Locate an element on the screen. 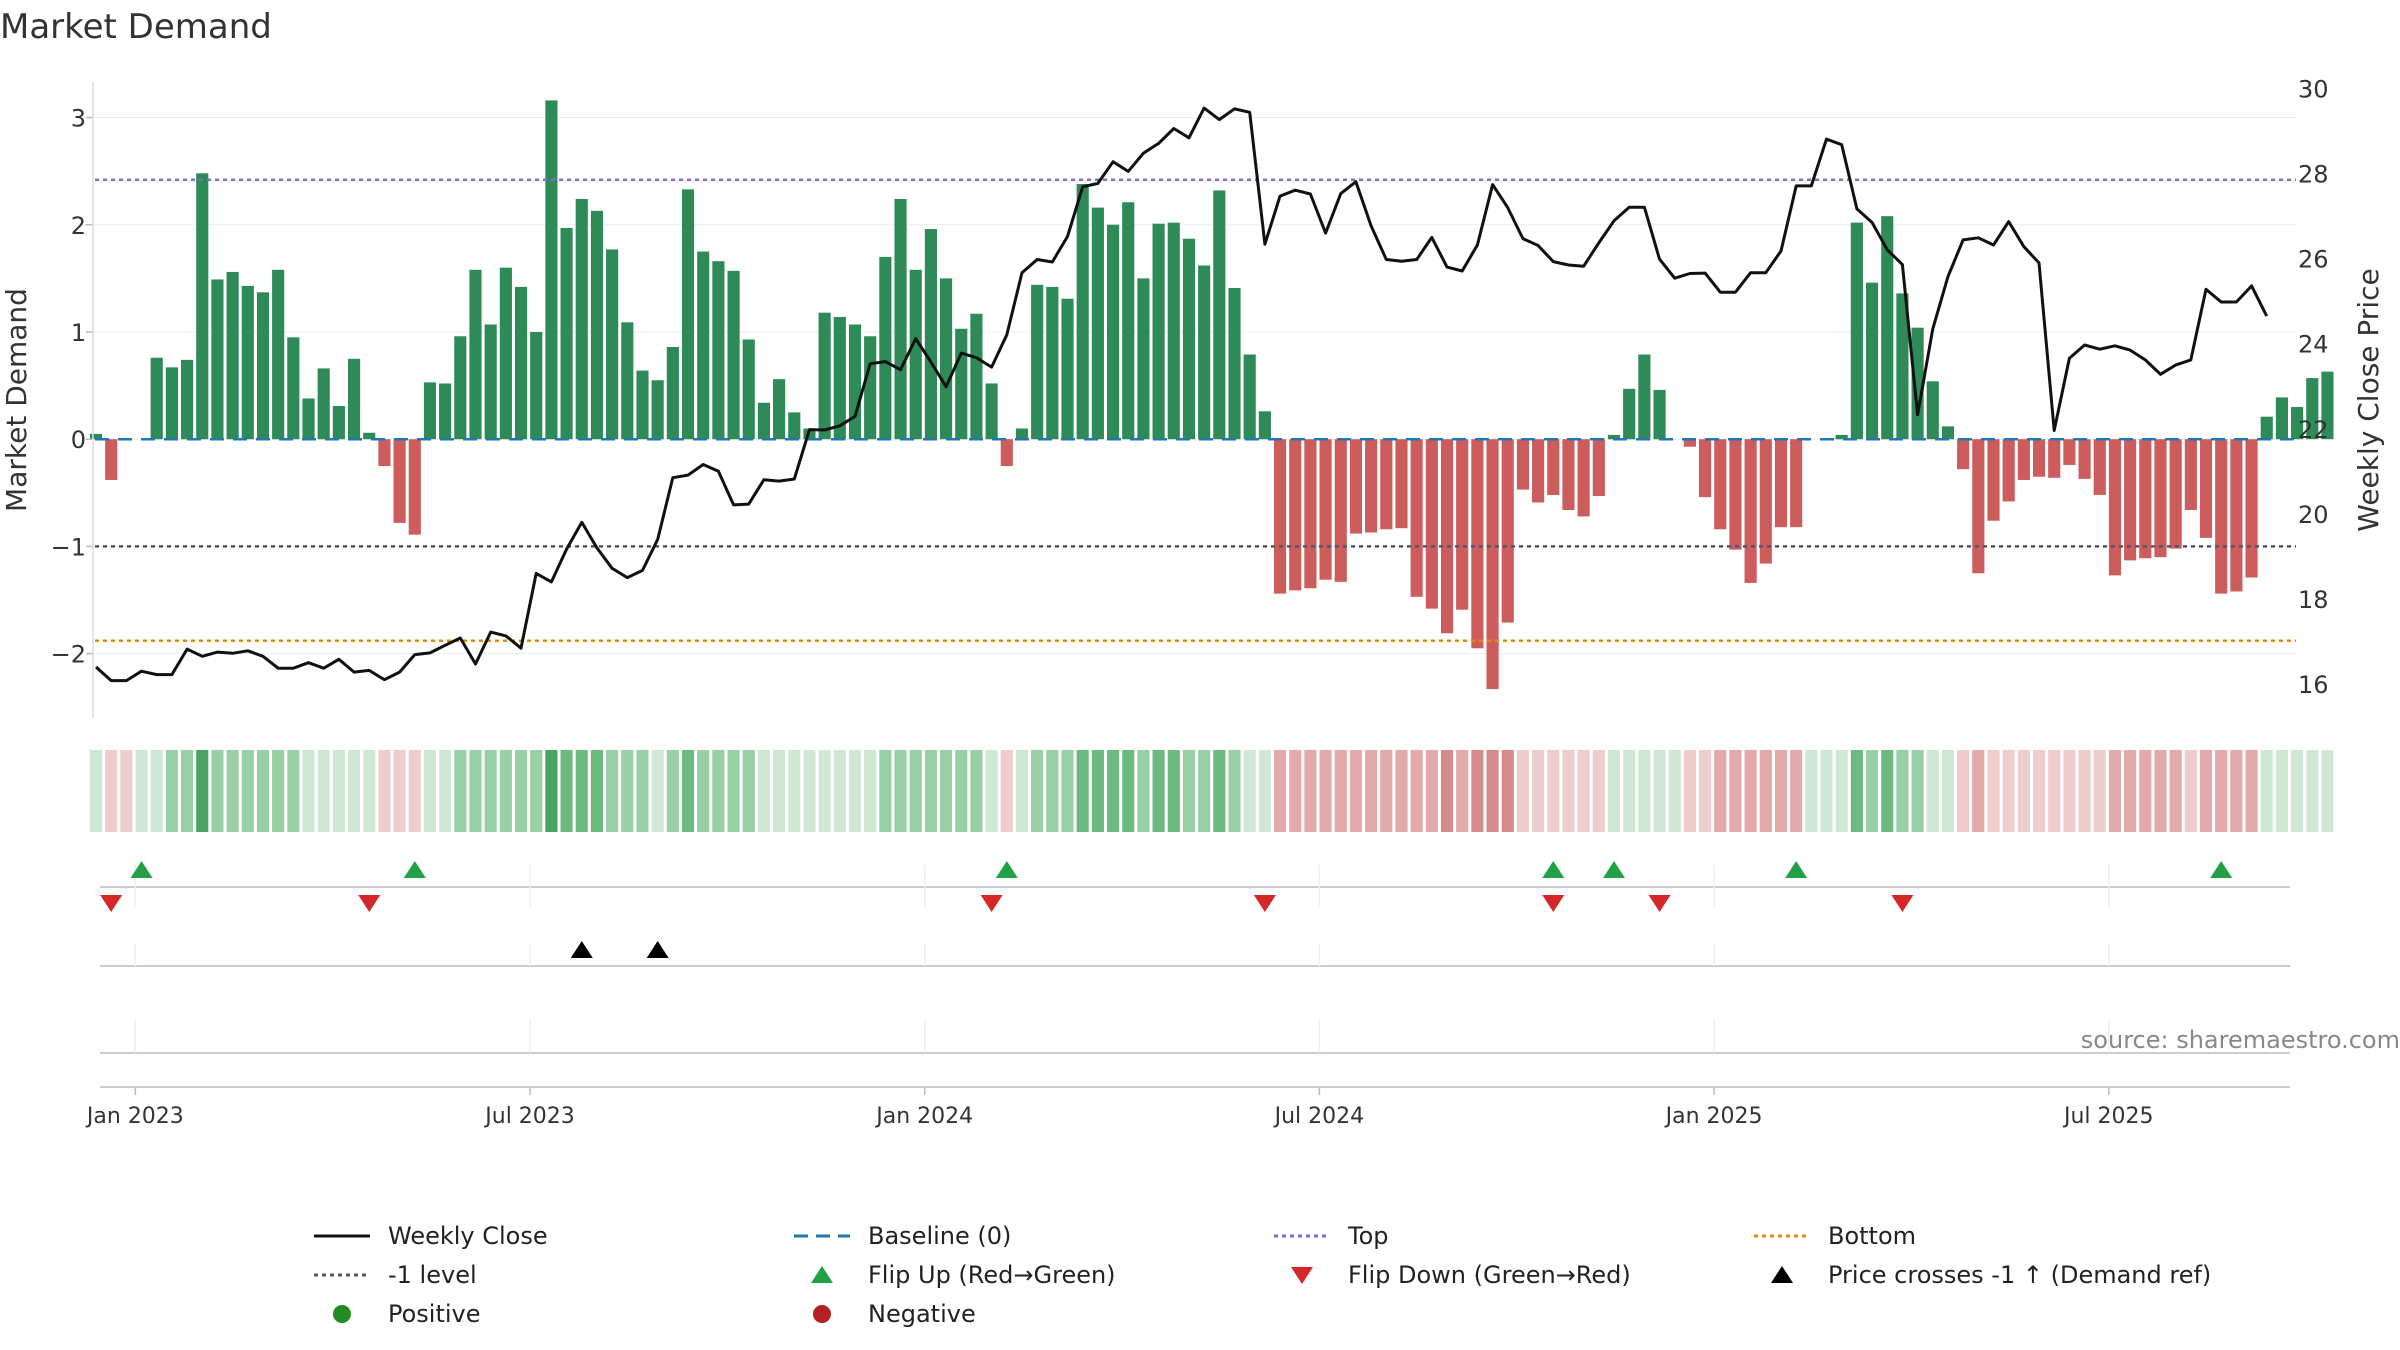  y2-tick-label: 26 is located at coordinates (2313, 260).